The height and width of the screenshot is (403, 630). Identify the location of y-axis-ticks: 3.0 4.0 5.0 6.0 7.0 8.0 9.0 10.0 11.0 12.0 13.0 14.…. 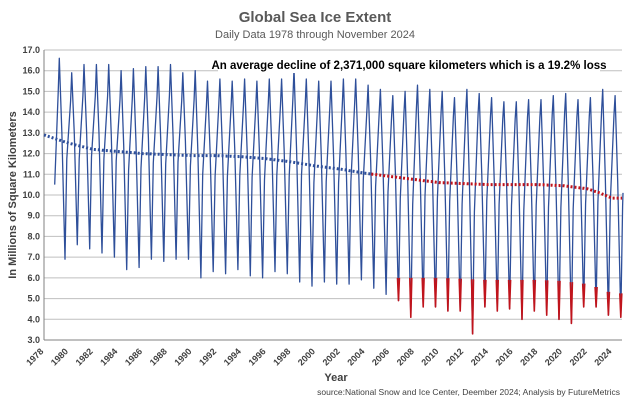
(31, 195).